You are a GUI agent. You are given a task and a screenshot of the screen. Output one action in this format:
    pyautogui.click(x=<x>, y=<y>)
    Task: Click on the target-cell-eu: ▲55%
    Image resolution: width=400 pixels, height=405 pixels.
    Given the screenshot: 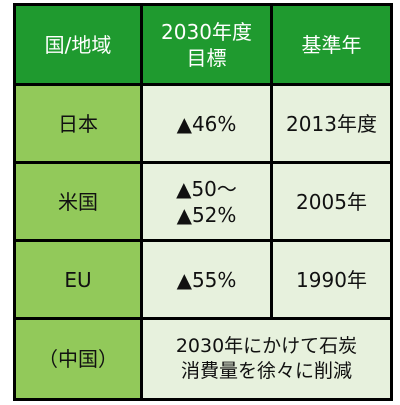 What is the action you would take?
    pyautogui.click(x=206, y=279)
    